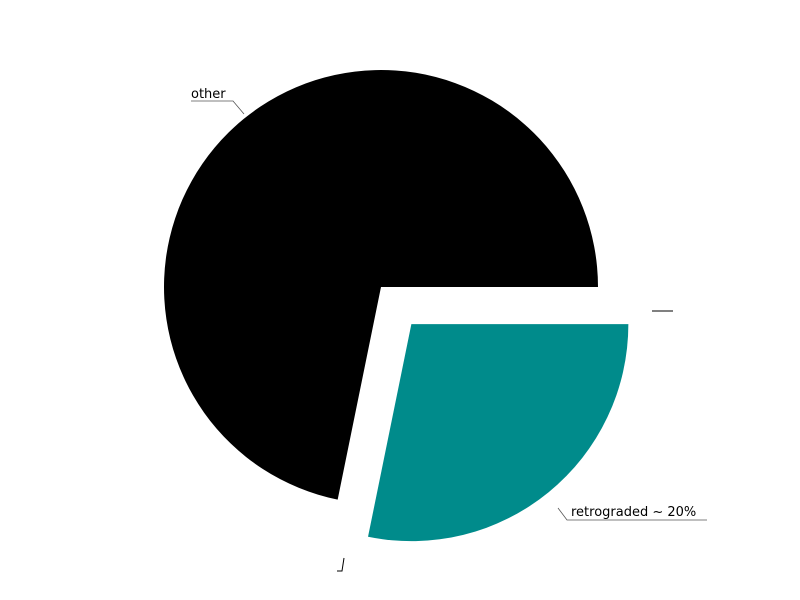 The image size is (800, 600). Describe the element at coordinates (498, 433) in the screenshot. I see `pie-slice-retrograded` at that location.